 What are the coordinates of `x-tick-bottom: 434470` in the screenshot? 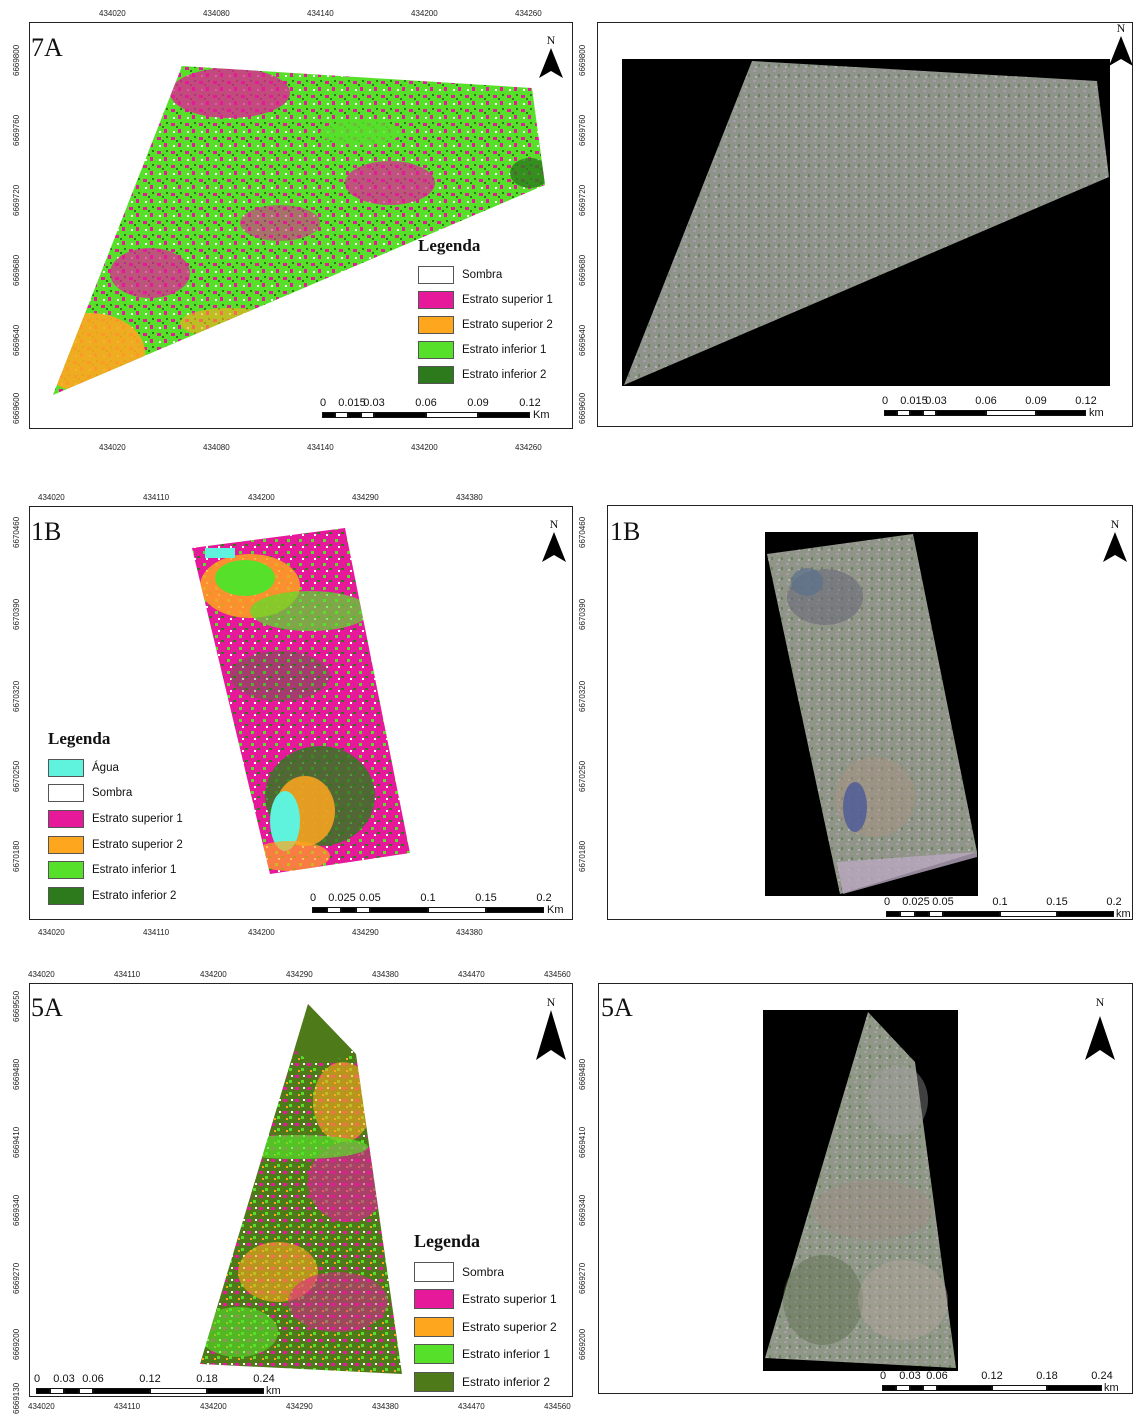 It's located at (471, 1406).